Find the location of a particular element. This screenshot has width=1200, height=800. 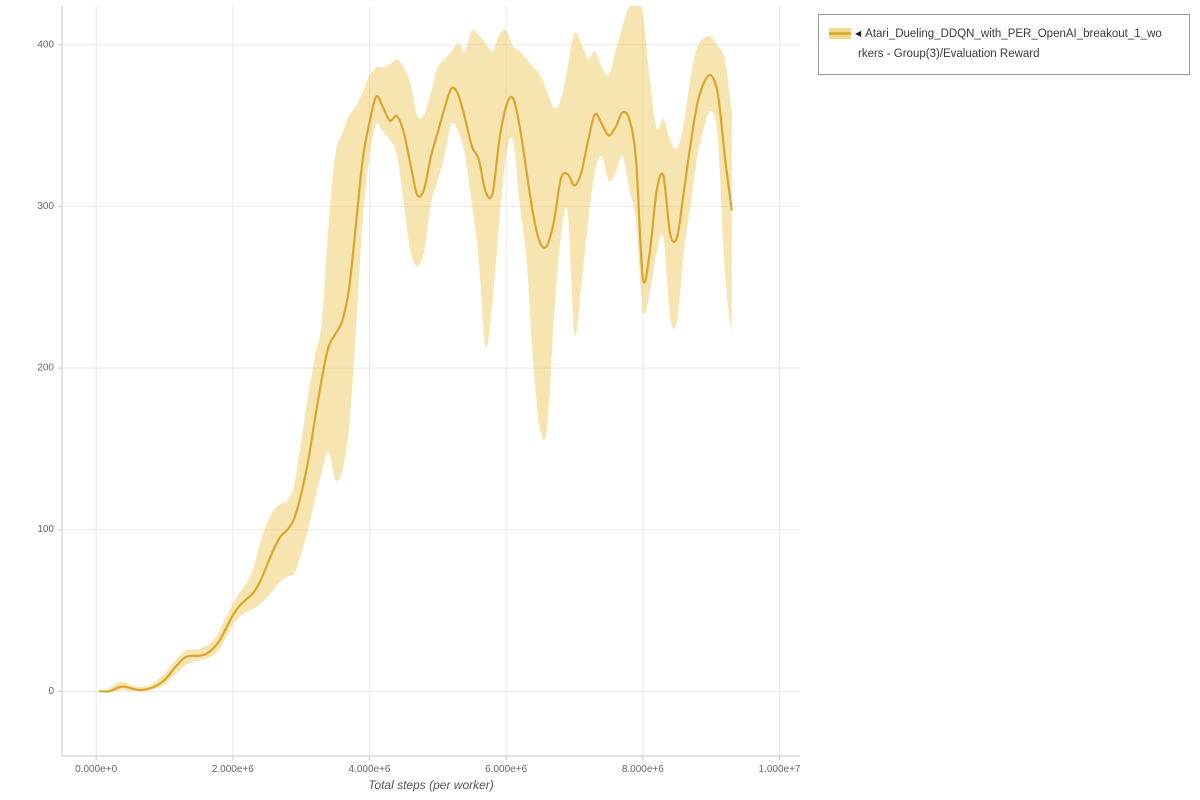

y-tick-label: 200 is located at coordinates (45, 368).